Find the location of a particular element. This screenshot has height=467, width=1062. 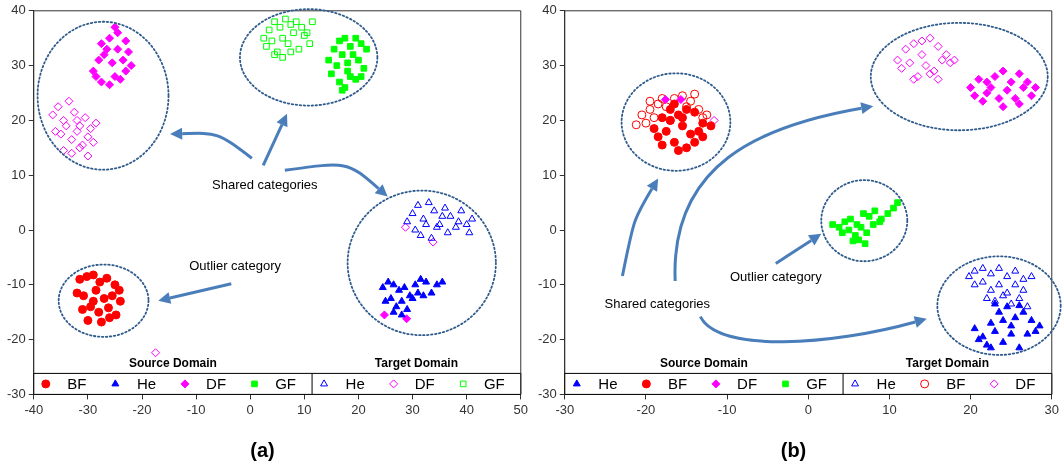

x-tick-label: 40 is located at coordinates (466, 409).